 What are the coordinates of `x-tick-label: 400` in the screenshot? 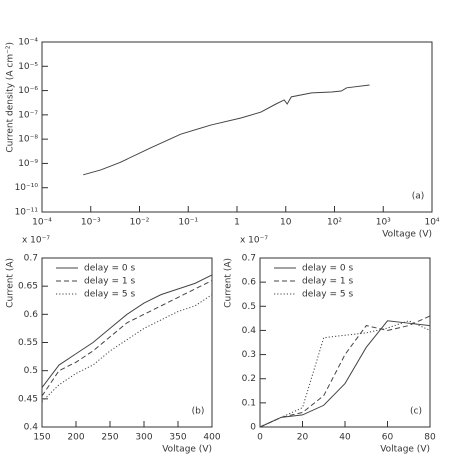 It's located at (211, 438).